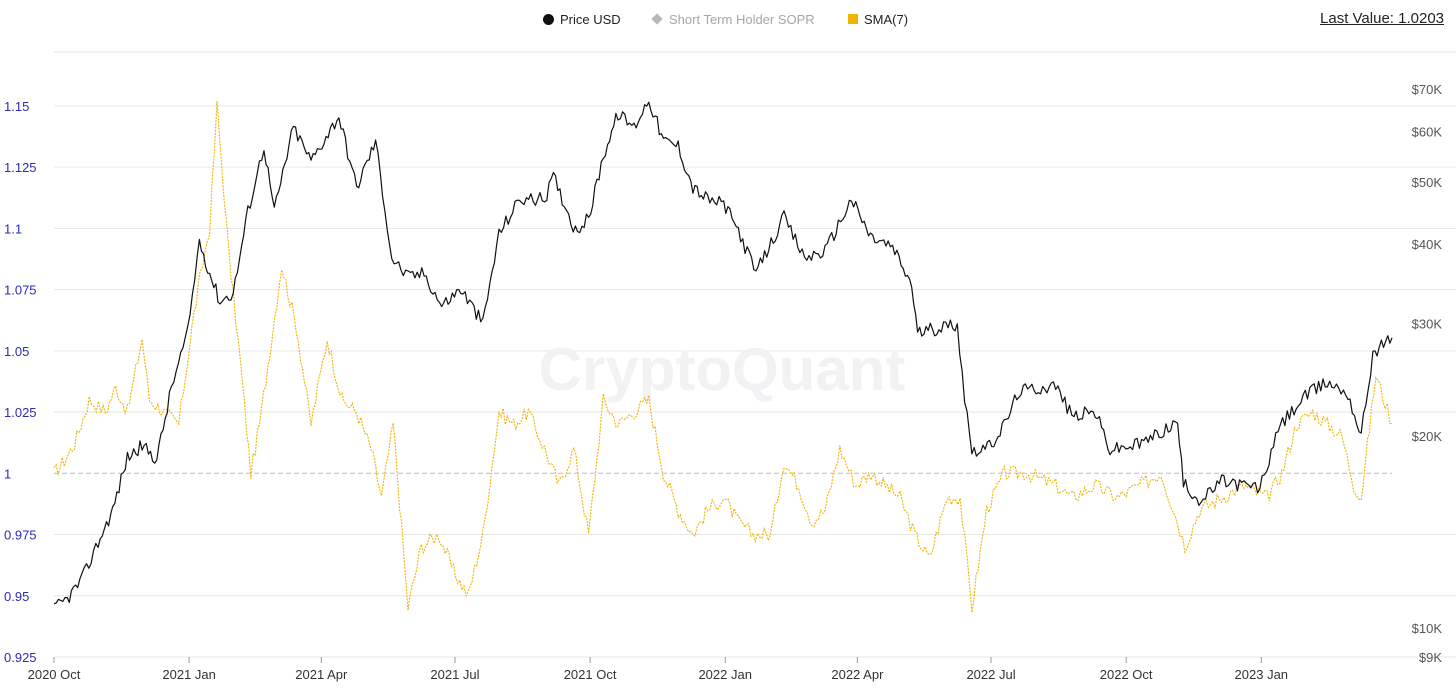 The height and width of the screenshot is (688, 1456). Describe the element at coordinates (16, 596) in the screenshot. I see `left-tick-label: 0.95` at that location.